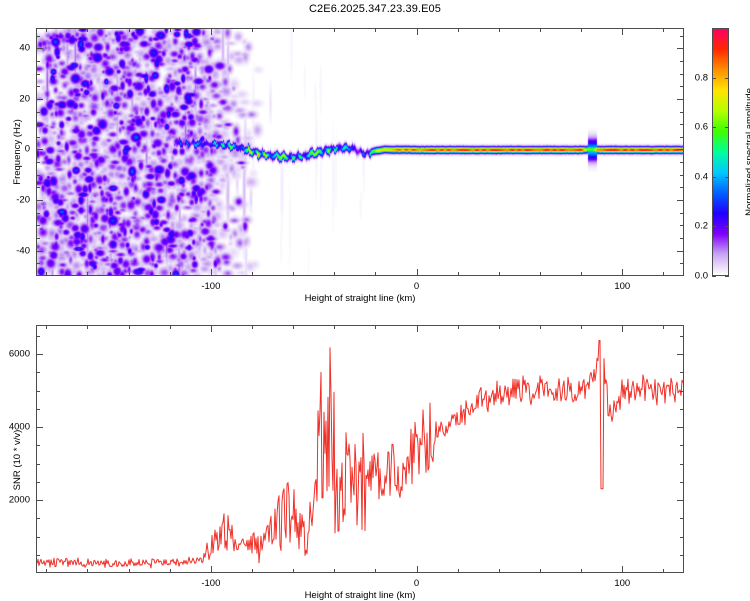 This screenshot has width=750, height=601. What do you see at coordinates (701, 226) in the screenshot?
I see `colorbar-tick-label: 0.2` at bounding box center [701, 226].